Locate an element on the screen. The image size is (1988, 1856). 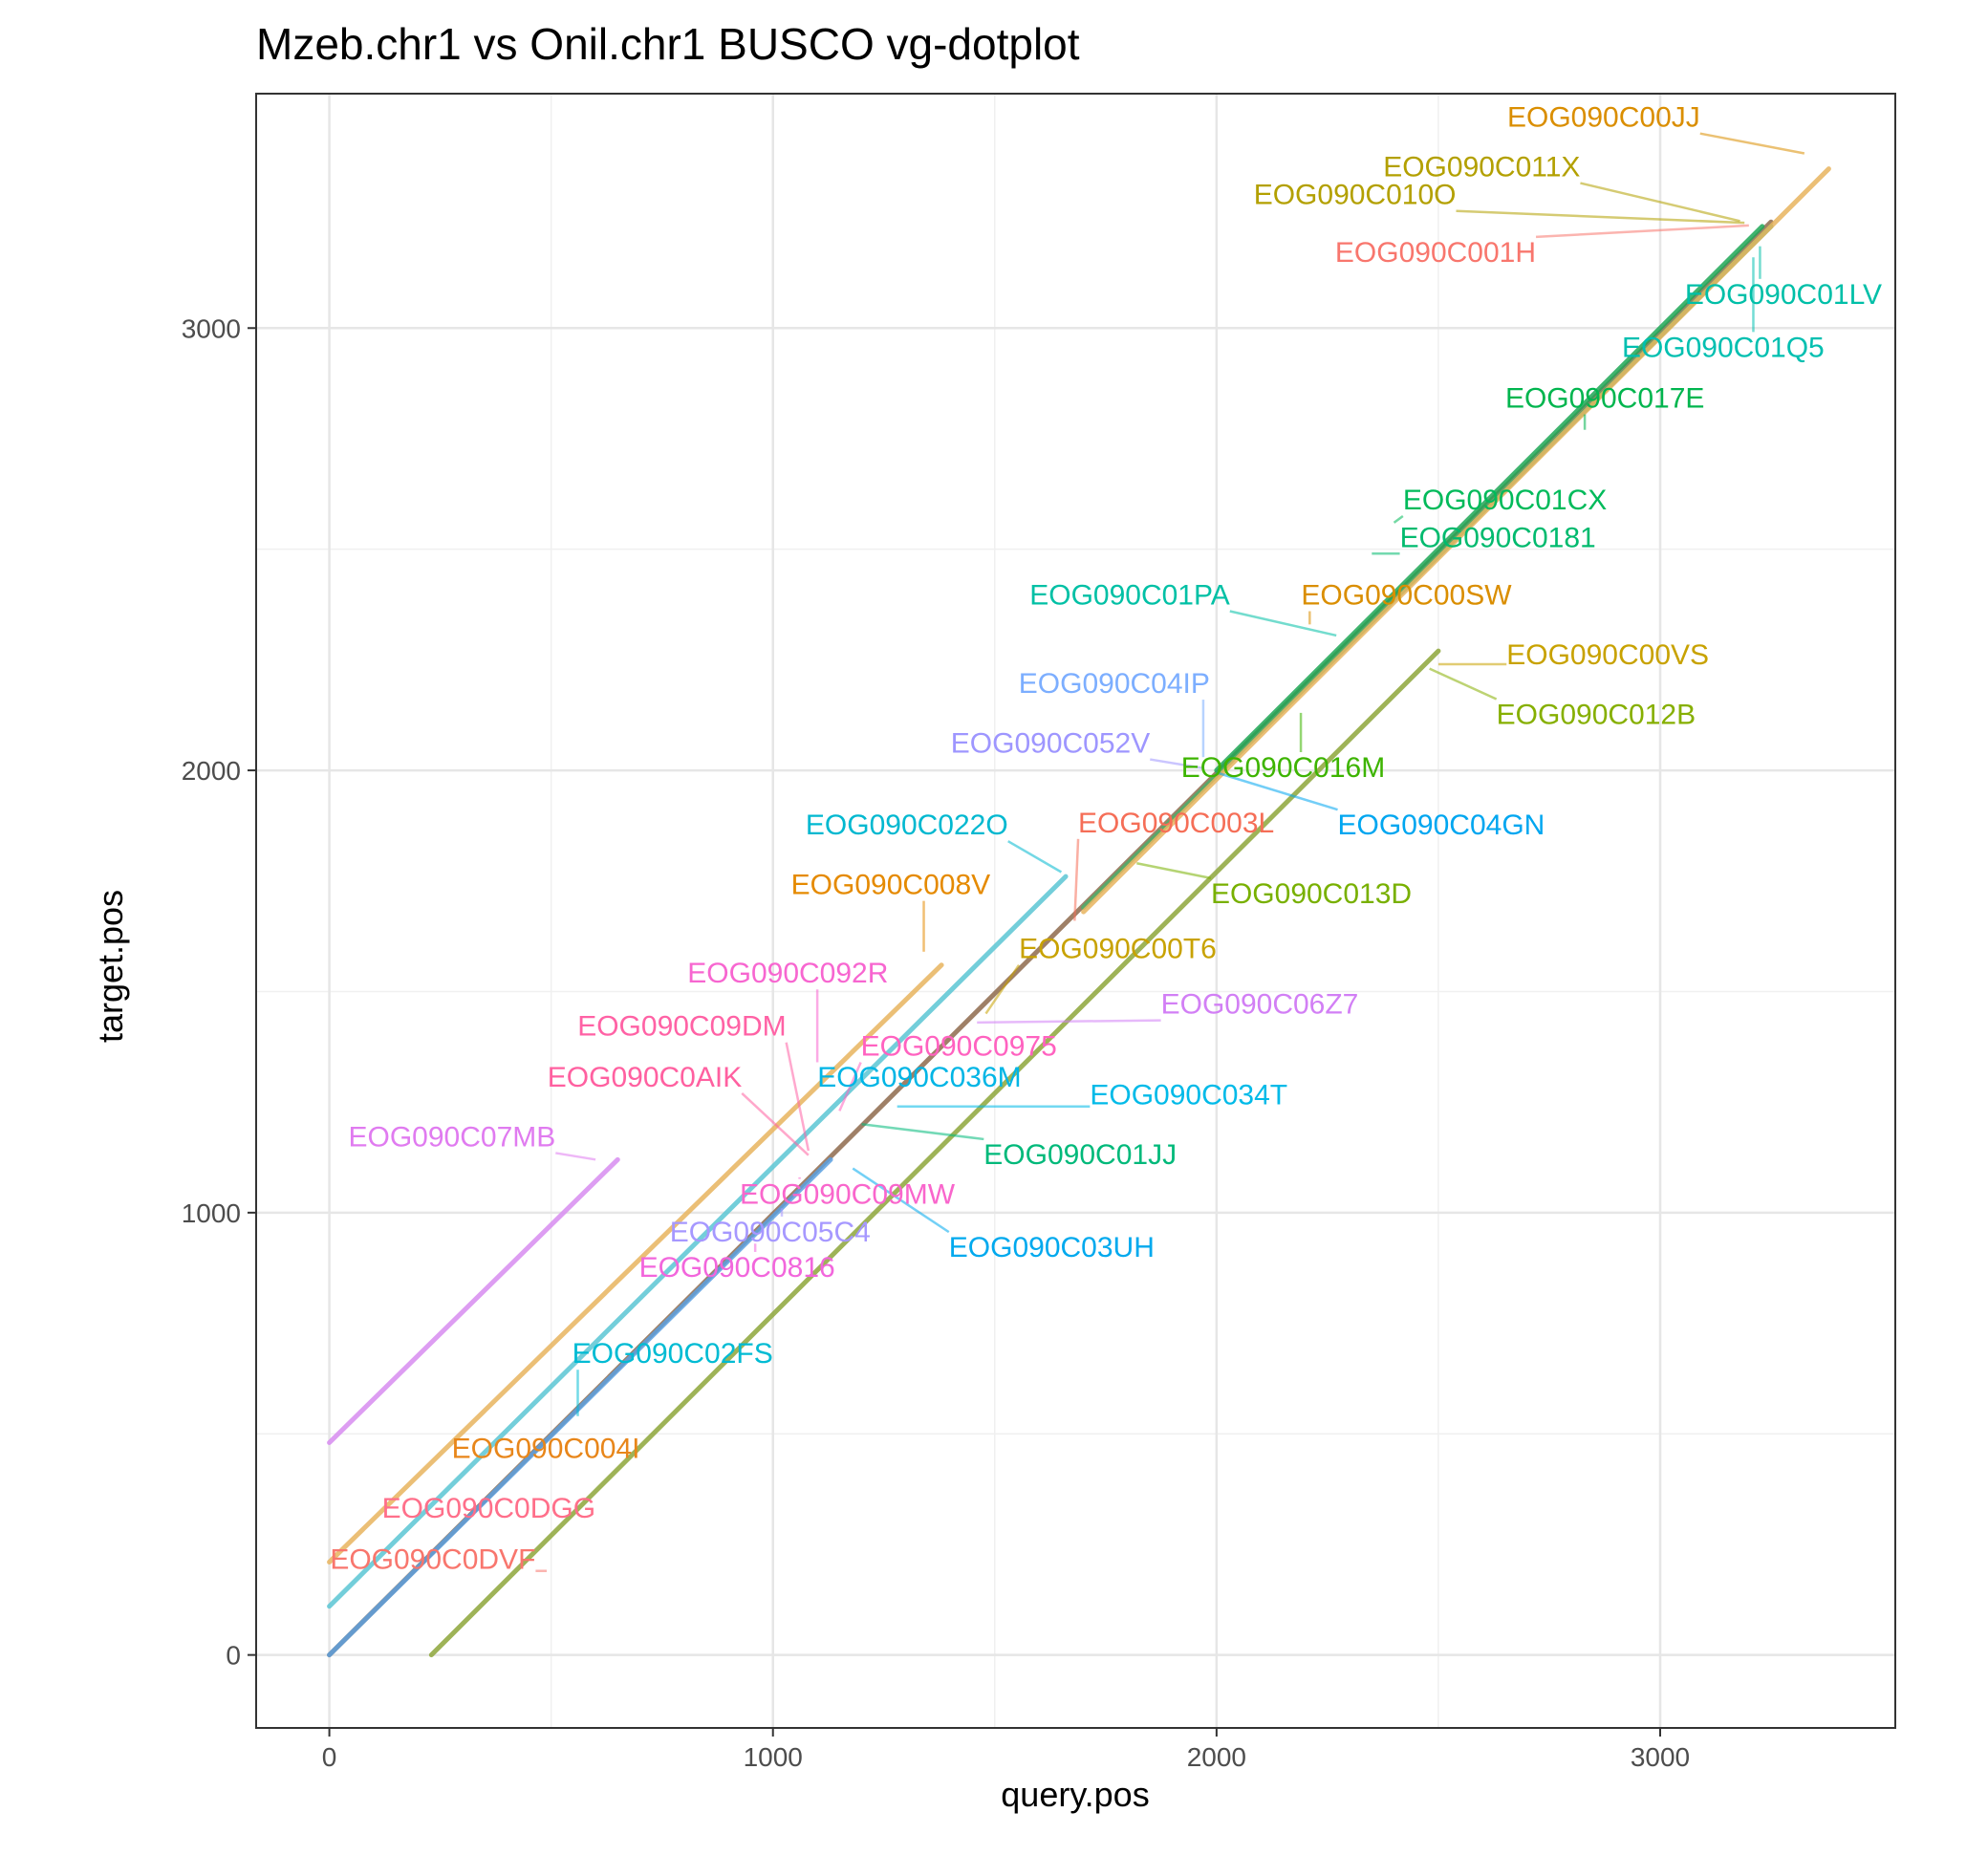
segment-label: EOG090C0975 is located at coordinates (959, 1047).